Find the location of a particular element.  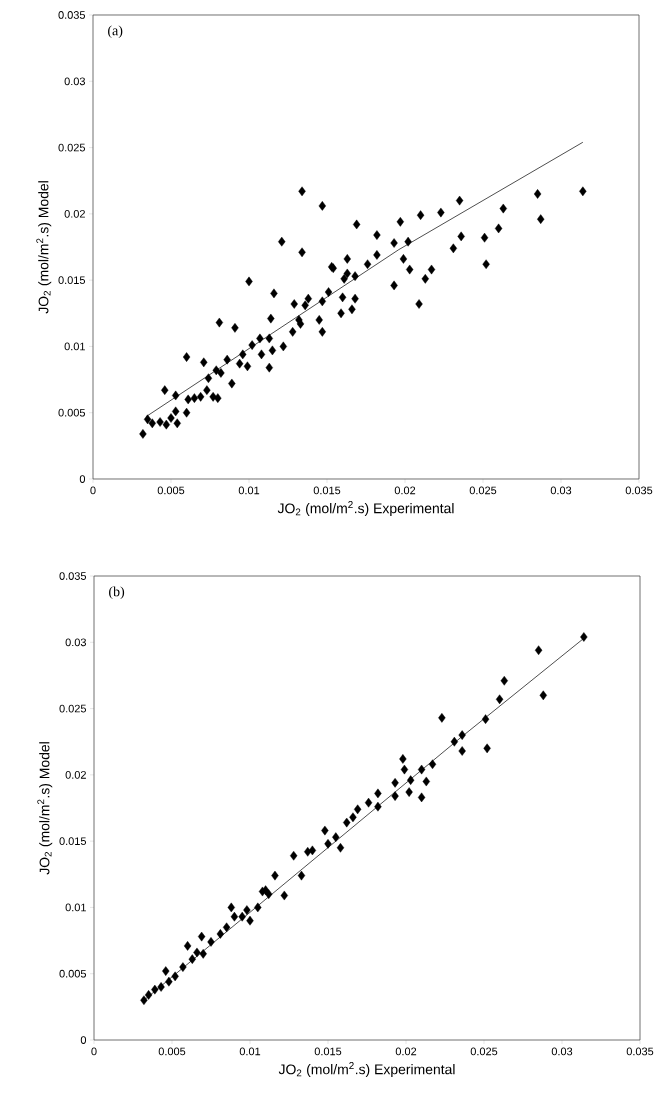

annotation: (a) is located at coordinates (115, 32).